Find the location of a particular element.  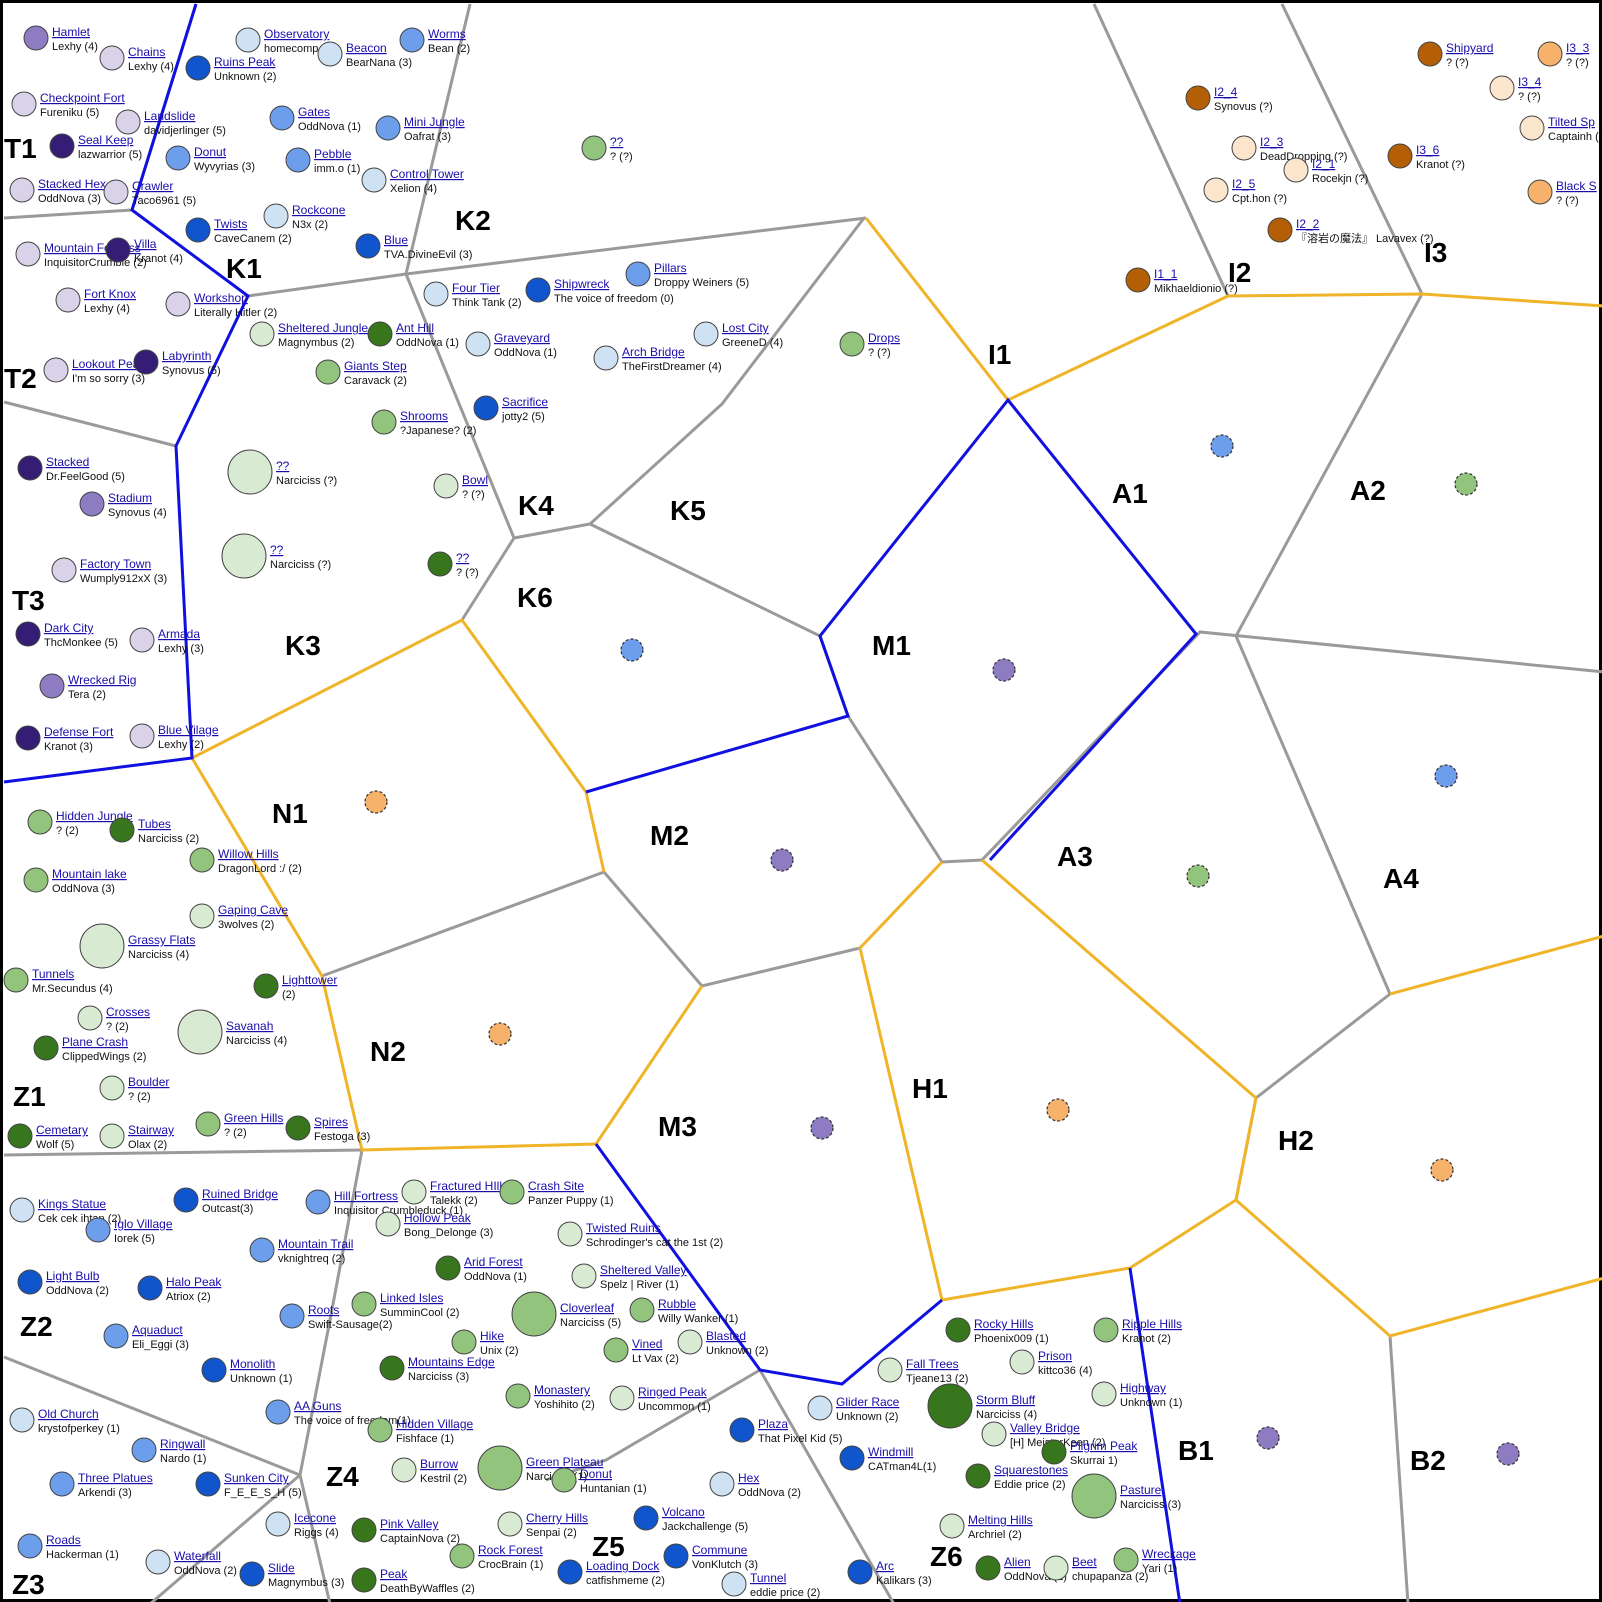

location-name-link: Beet is located at coordinates (1084, 1562).